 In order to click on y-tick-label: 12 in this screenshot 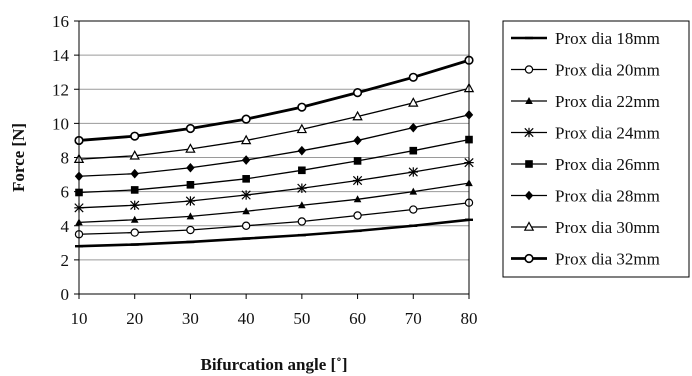, I will do `click(60, 89)`.